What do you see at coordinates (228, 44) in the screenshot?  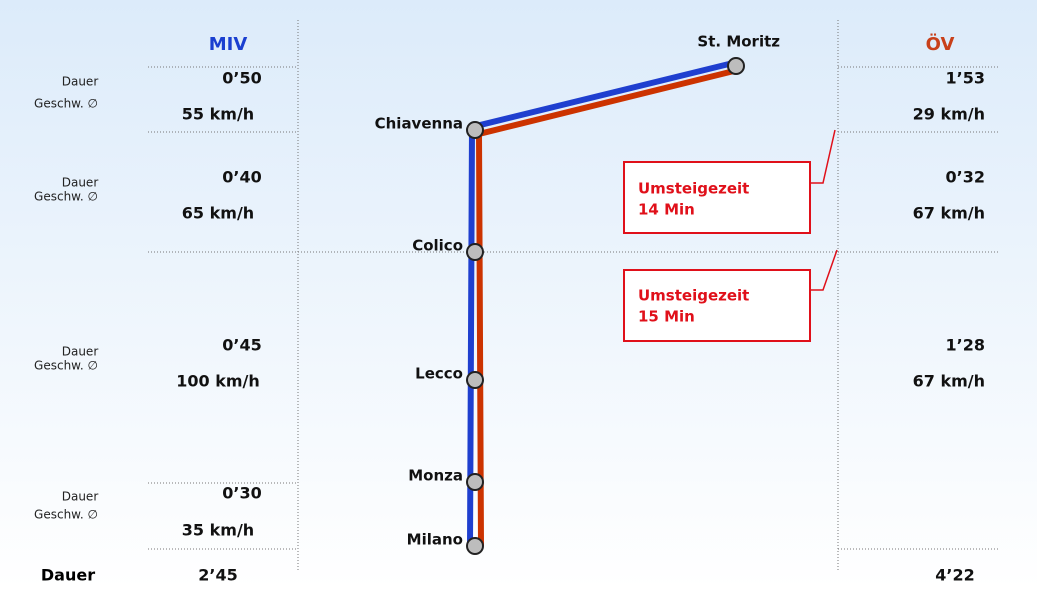 I see `header-miv: MIV` at bounding box center [228, 44].